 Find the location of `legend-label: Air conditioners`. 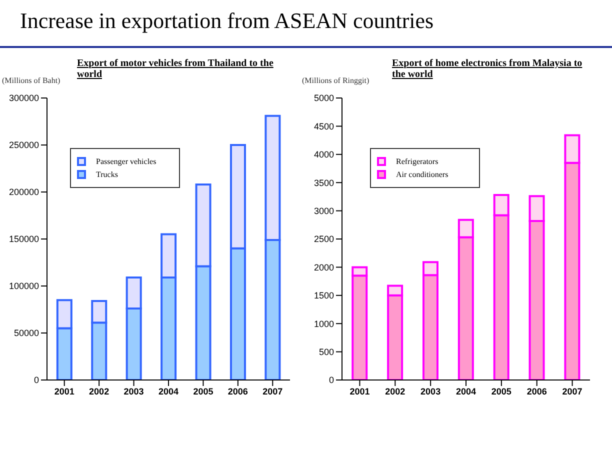

legend-label: Air conditioners is located at coordinates (422, 174).